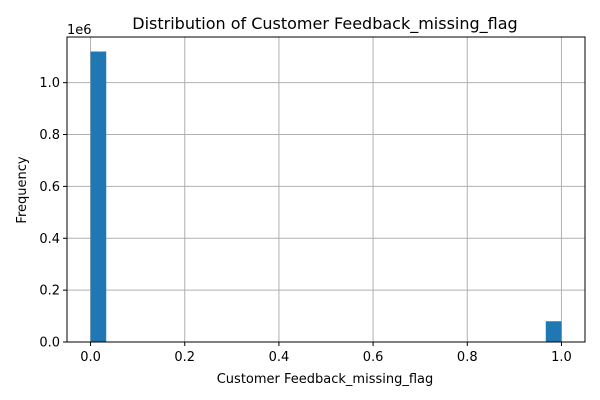  What do you see at coordinates (22, 189) in the screenshot?
I see `y-axis-title: Frequency` at bounding box center [22, 189].